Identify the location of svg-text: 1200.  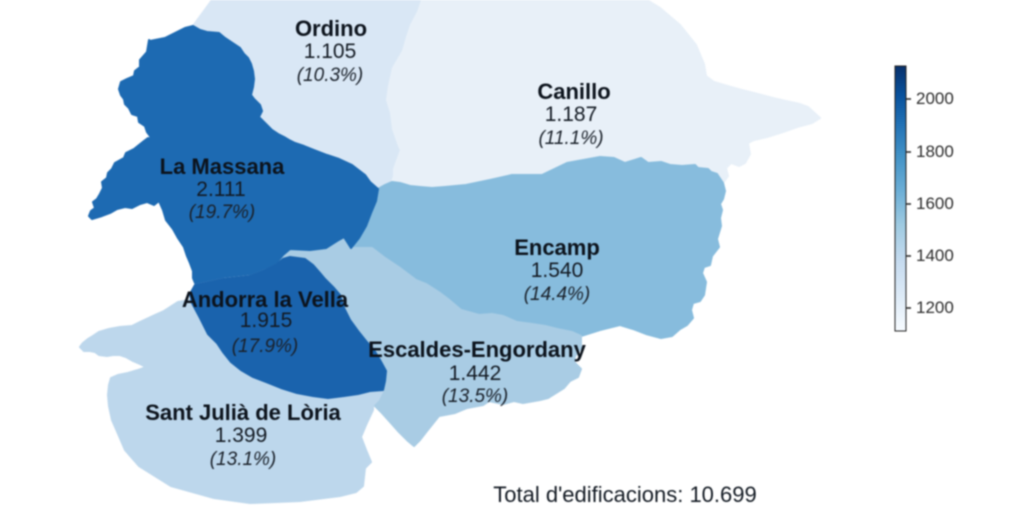
(935, 307).